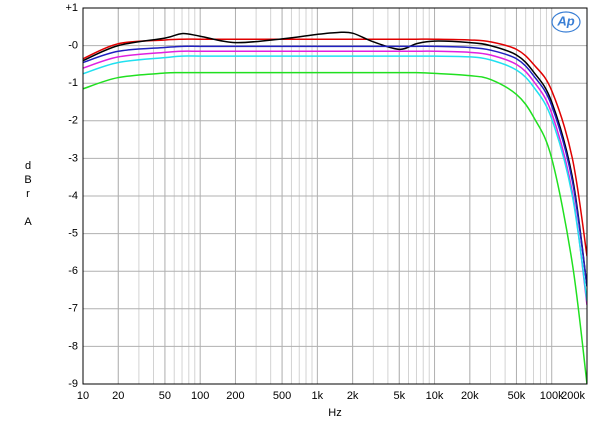 This screenshot has width=600, height=431. What do you see at coordinates (73, 158) in the screenshot?
I see `y-tick-label: -3` at bounding box center [73, 158].